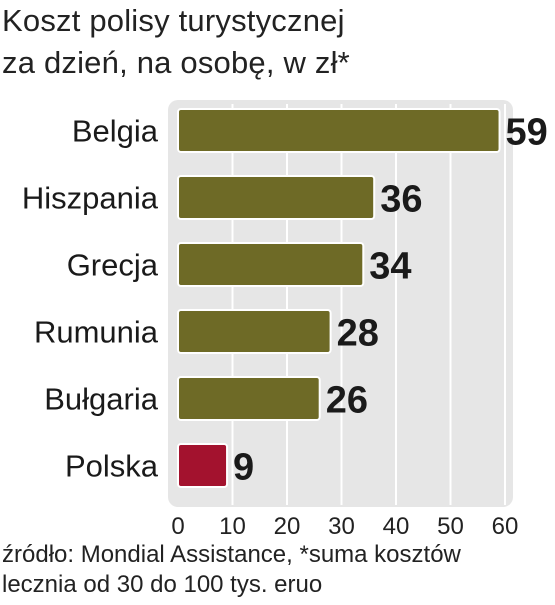  What do you see at coordinates (90, 198) in the screenshot?
I see `category-label-1: Hiszpania` at bounding box center [90, 198].